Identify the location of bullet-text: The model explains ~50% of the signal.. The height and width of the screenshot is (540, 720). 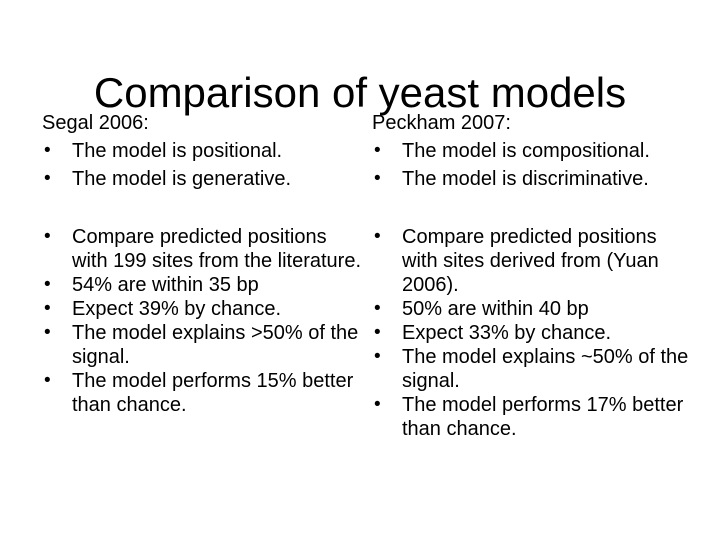
(545, 369).